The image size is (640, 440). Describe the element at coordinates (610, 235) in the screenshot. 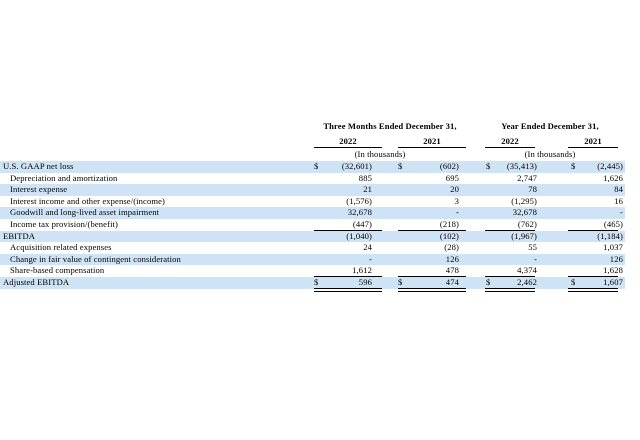

I see `value-y-2021: (1,184)` at that location.